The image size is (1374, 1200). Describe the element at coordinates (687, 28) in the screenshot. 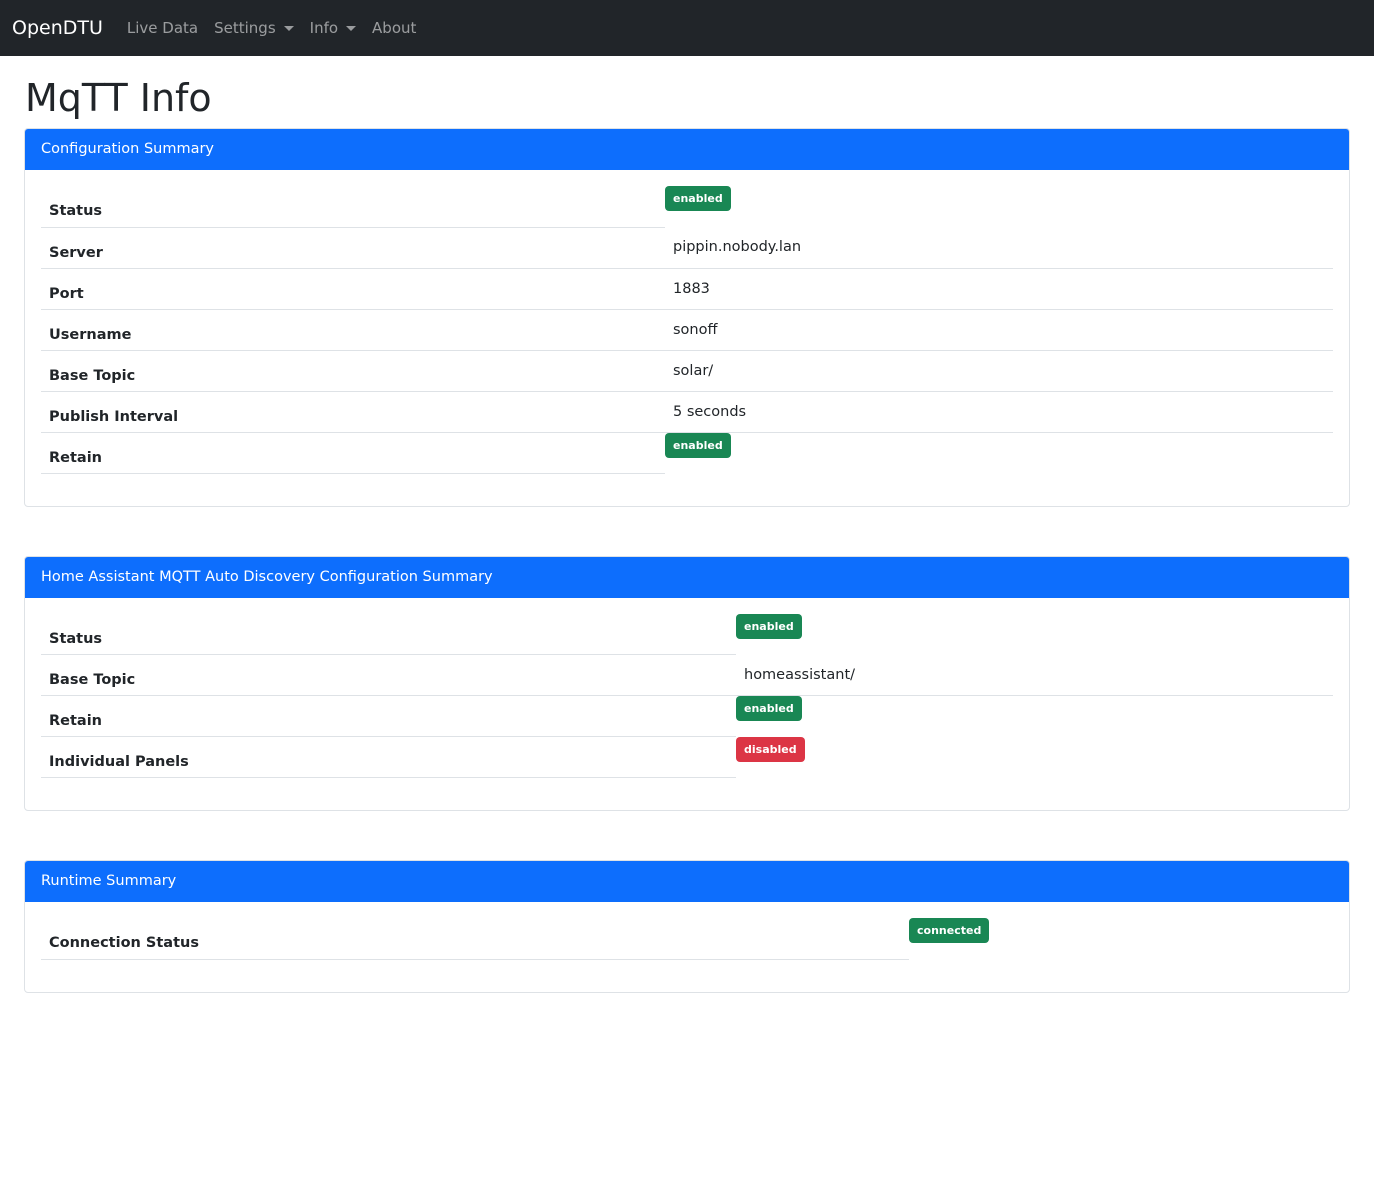

I see `navbar: OpenDTU Live Data Settings Info About` at that location.